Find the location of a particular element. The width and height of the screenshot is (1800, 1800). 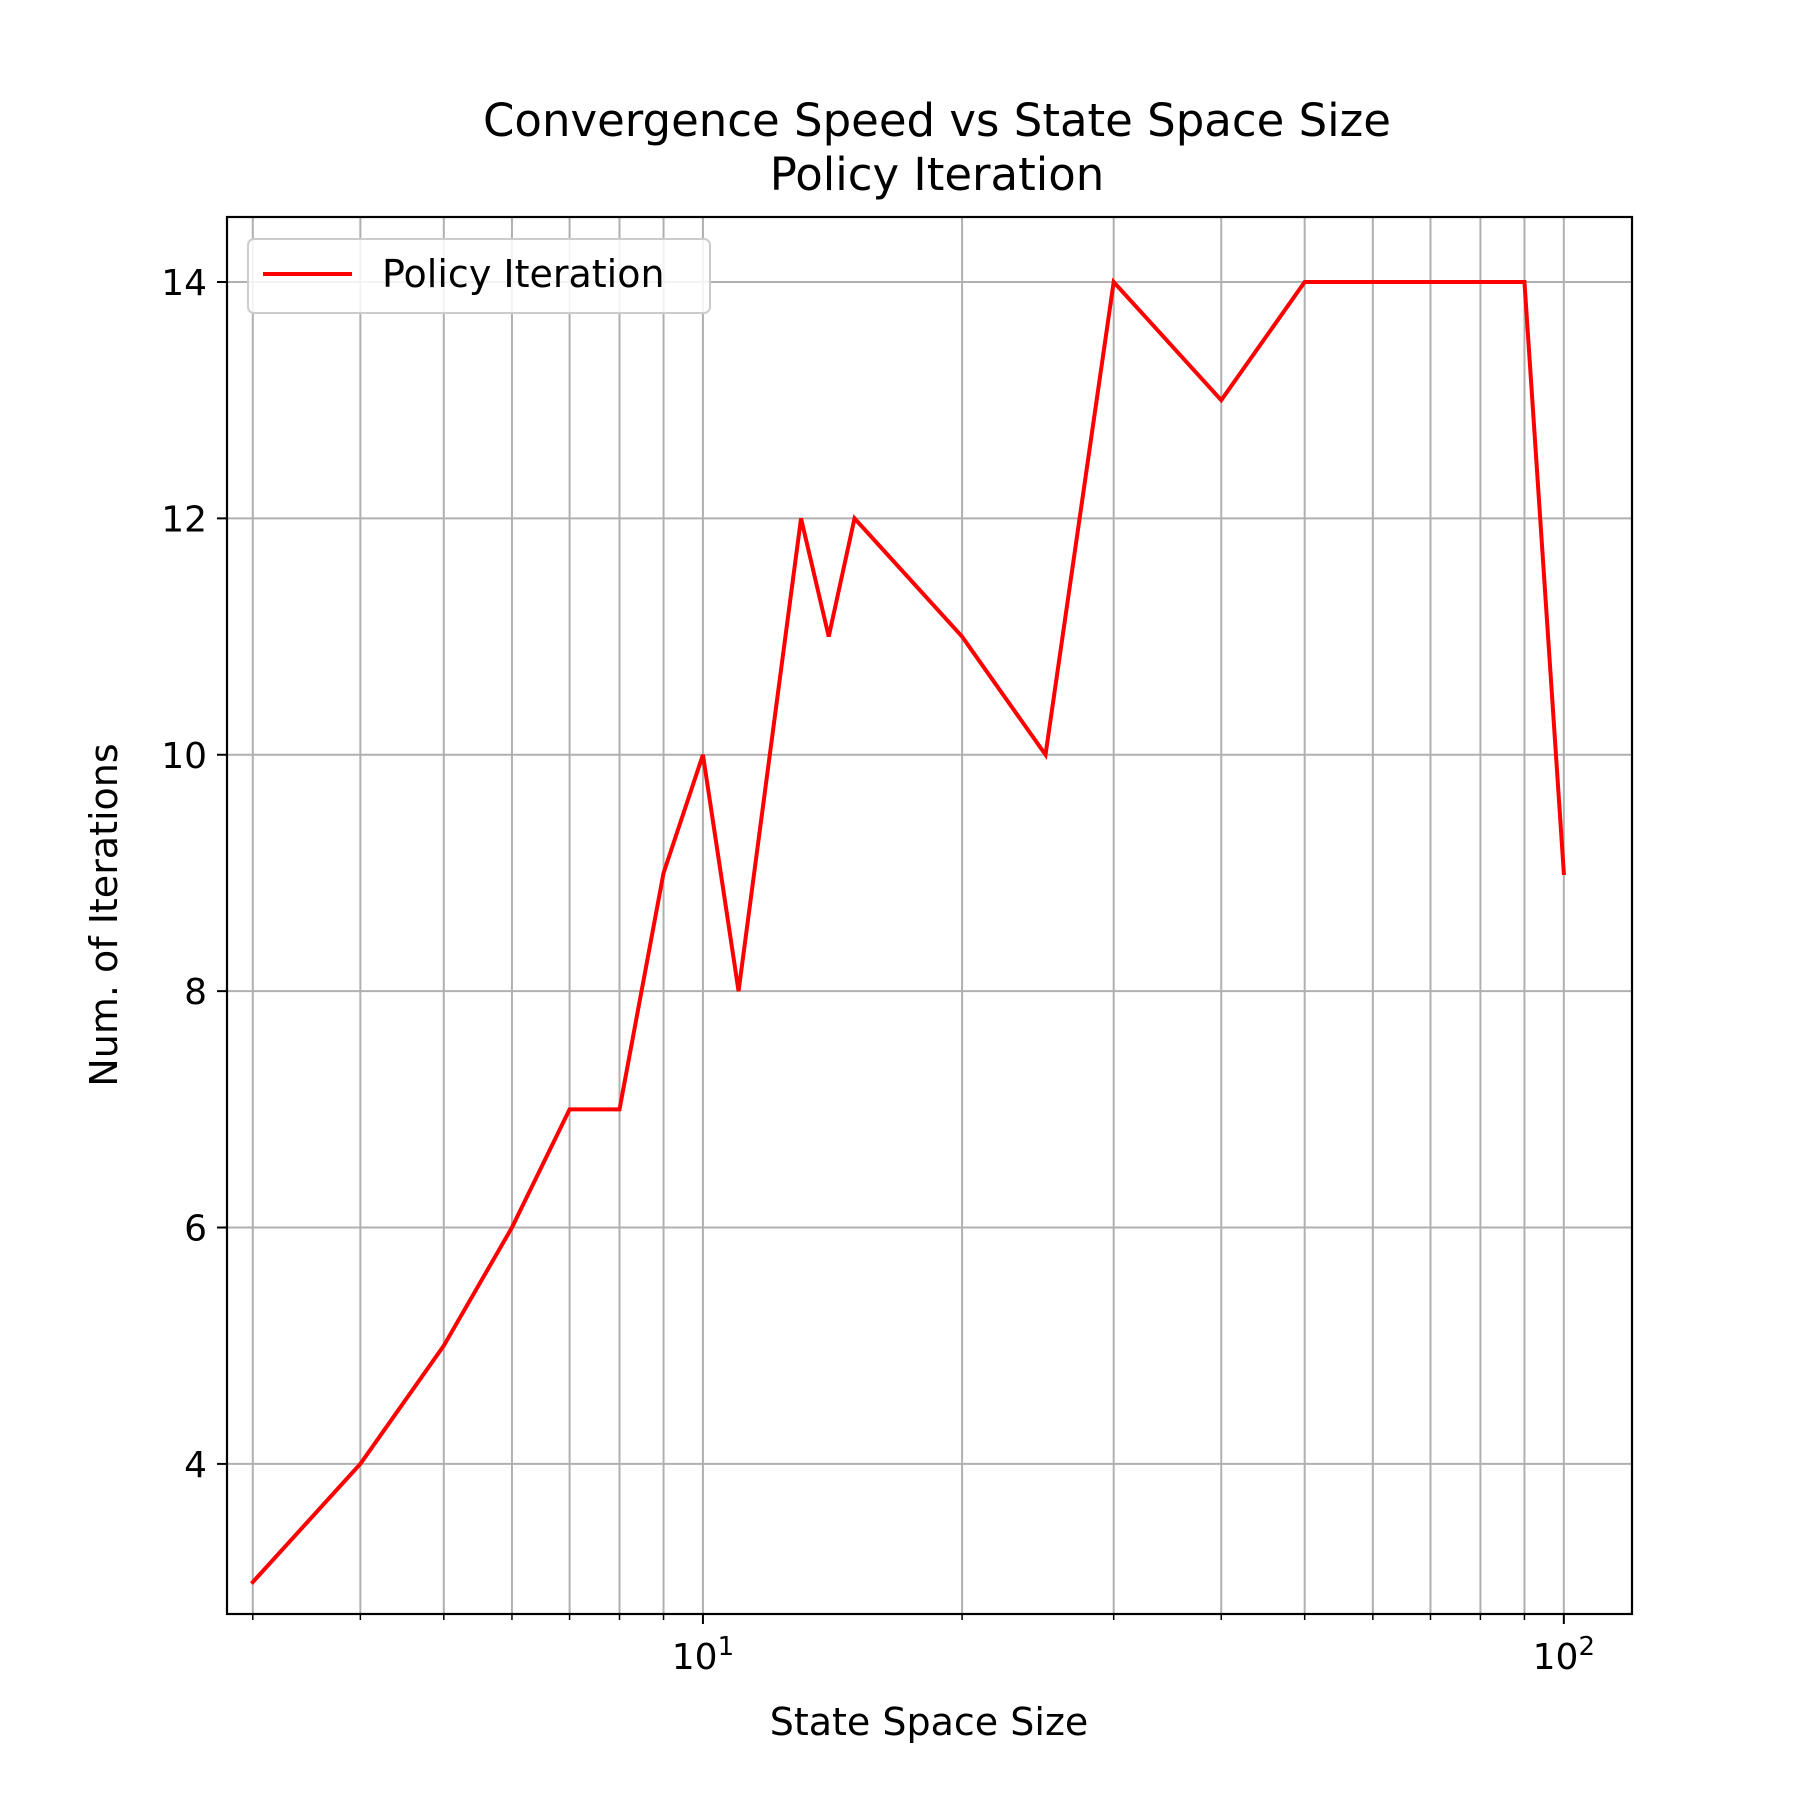

y-tick-label: 4 is located at coordinates (195, 1465).